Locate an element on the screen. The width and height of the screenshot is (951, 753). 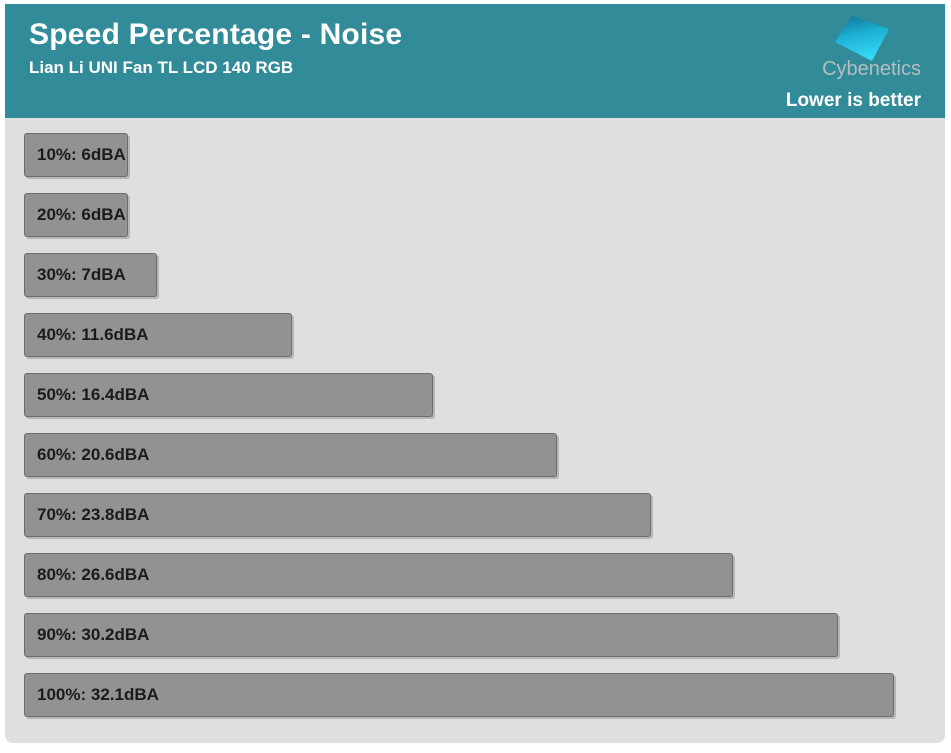
bar-20%: 20%: 6dBA is located at coordinates (76, 215).